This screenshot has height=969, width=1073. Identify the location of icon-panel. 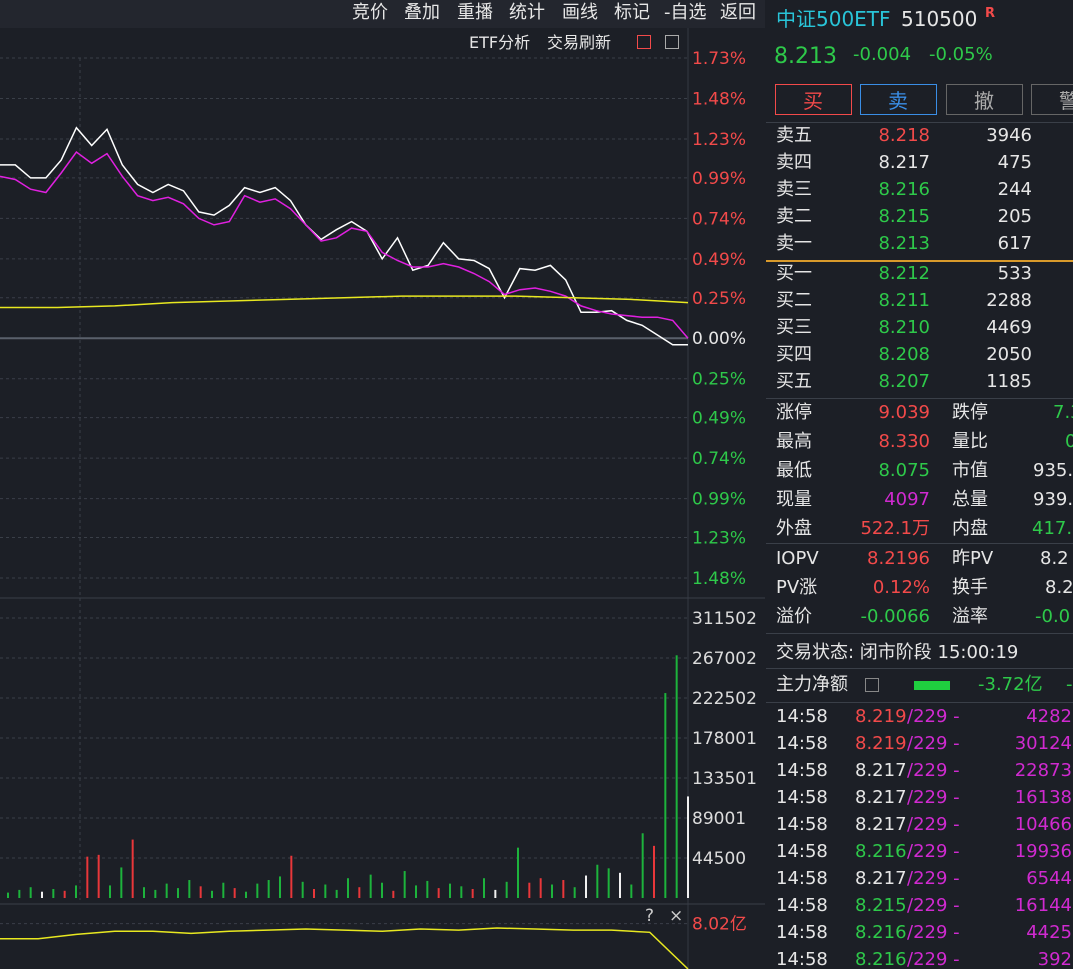
(672, 42).